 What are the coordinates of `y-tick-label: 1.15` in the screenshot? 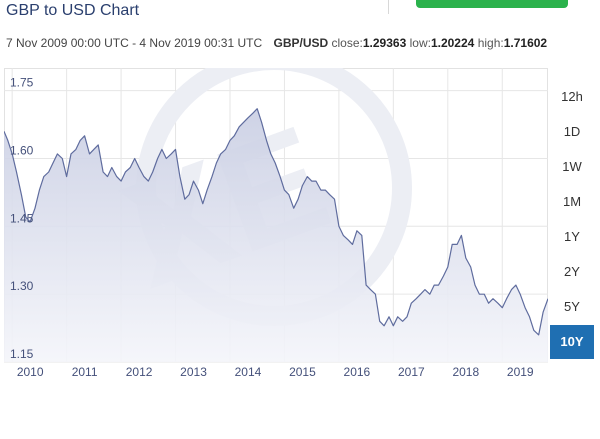 It's located at (22, 354).